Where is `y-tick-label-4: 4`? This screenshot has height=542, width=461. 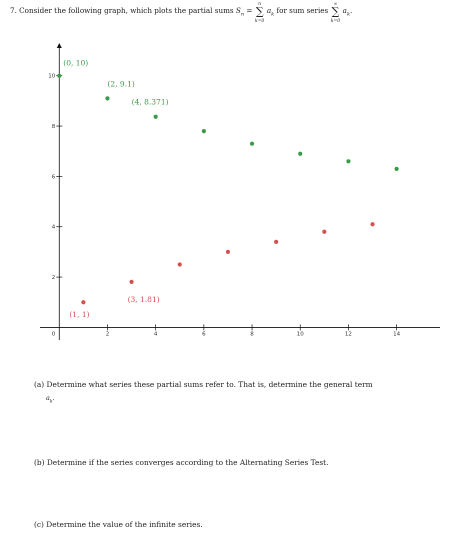
y-tick-label-4: 4 is located at coordinates (54, 228).